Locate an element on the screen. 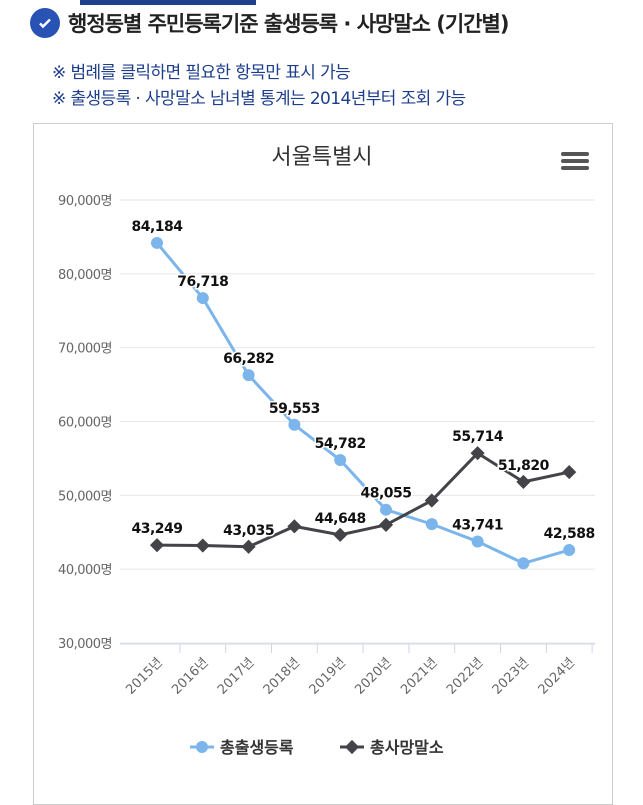 The width and height of the screenshot is (643, 805). data-label: 43,741 is located at coordinates (477, 526).